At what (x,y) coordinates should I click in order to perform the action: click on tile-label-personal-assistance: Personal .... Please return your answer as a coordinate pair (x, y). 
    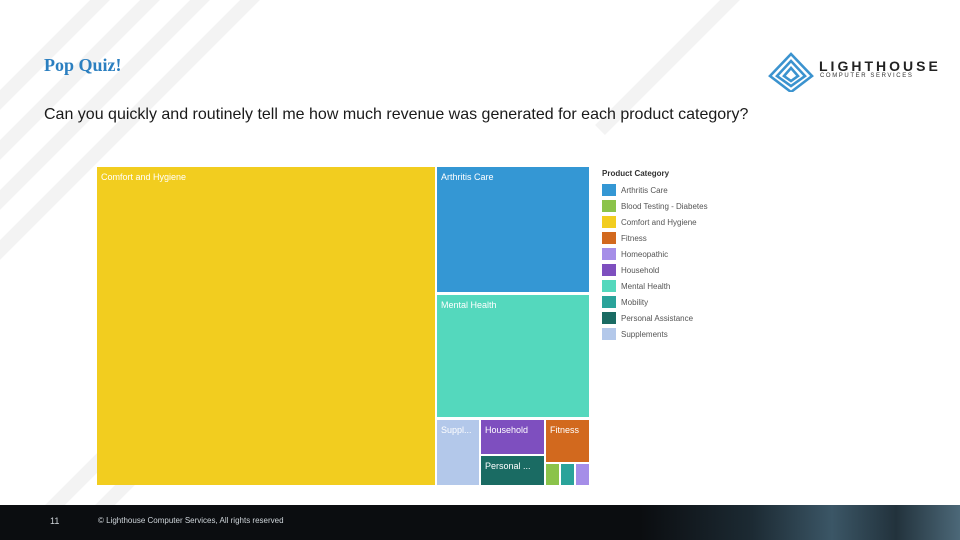
    Looking at the image, I should click on (508, 466).